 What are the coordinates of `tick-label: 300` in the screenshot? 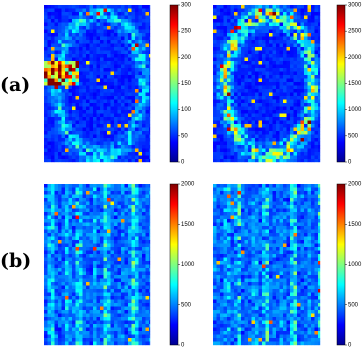 It's located at (186, 6).